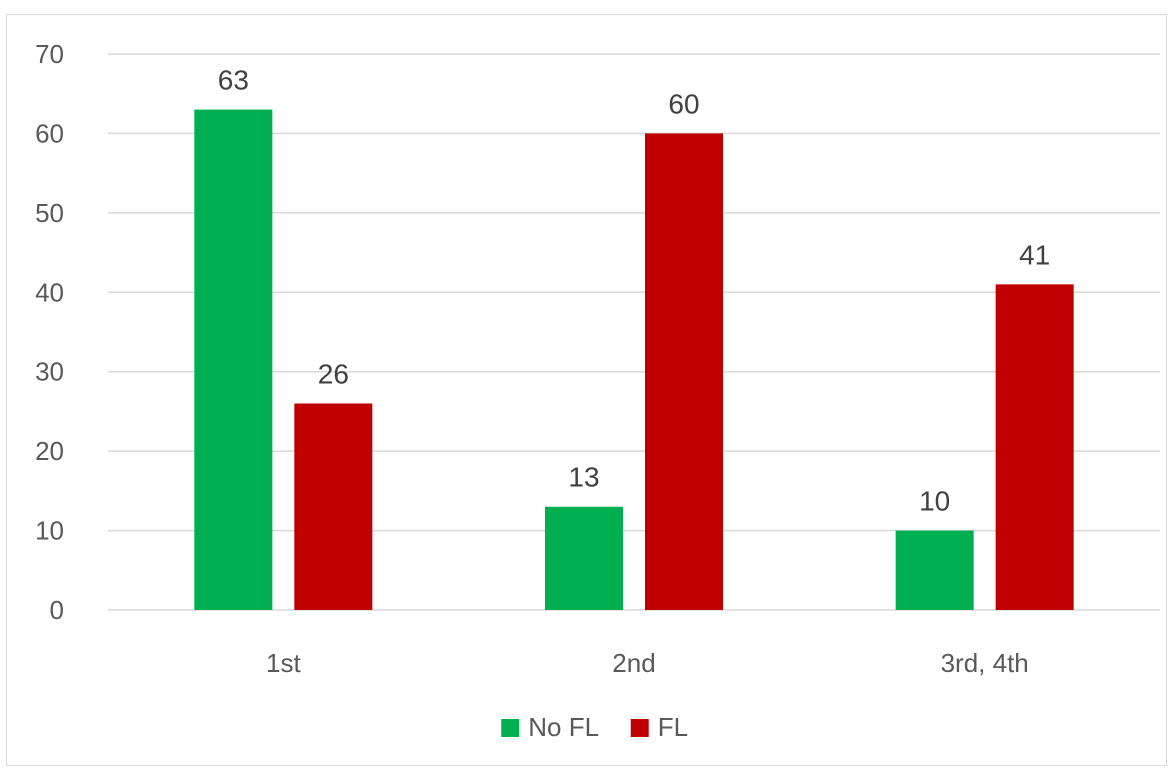 This screenshot has height=772, width=1173. What do you see at coordinates (583, 477) in the screenshot?
I see `data-label: 13` at bounding box center [583, 477].